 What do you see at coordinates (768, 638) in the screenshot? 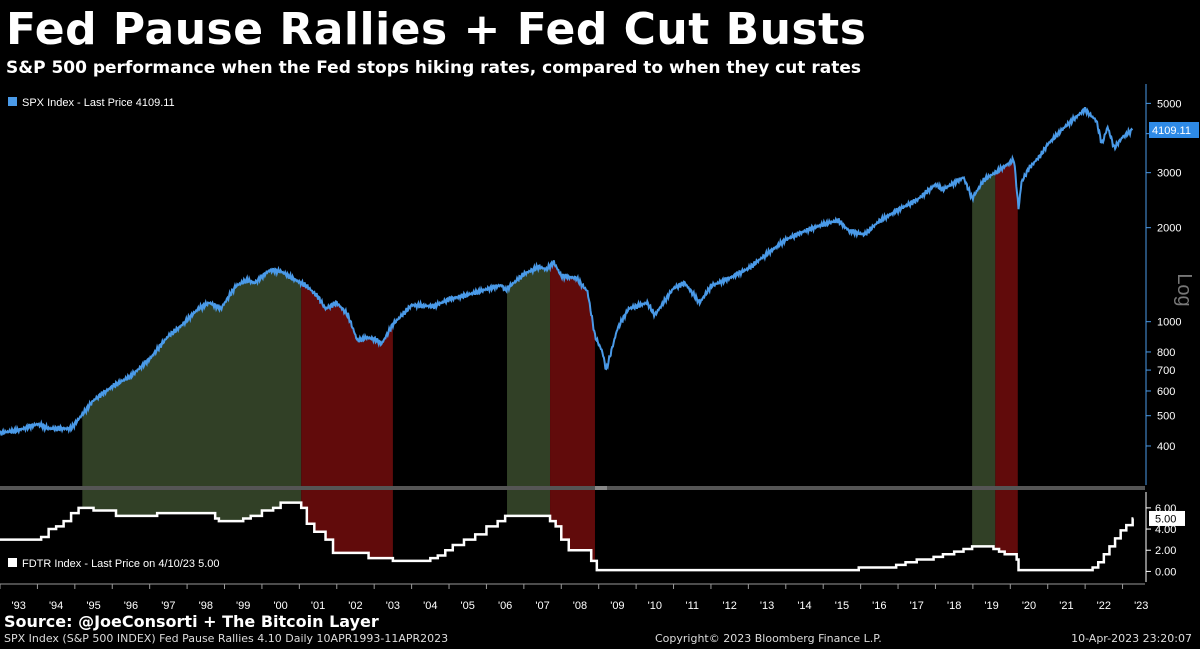
I see `footer-copyright: Copyright© 2023 Bloomberg Finance L.P.` at bounding box center [768, 638].